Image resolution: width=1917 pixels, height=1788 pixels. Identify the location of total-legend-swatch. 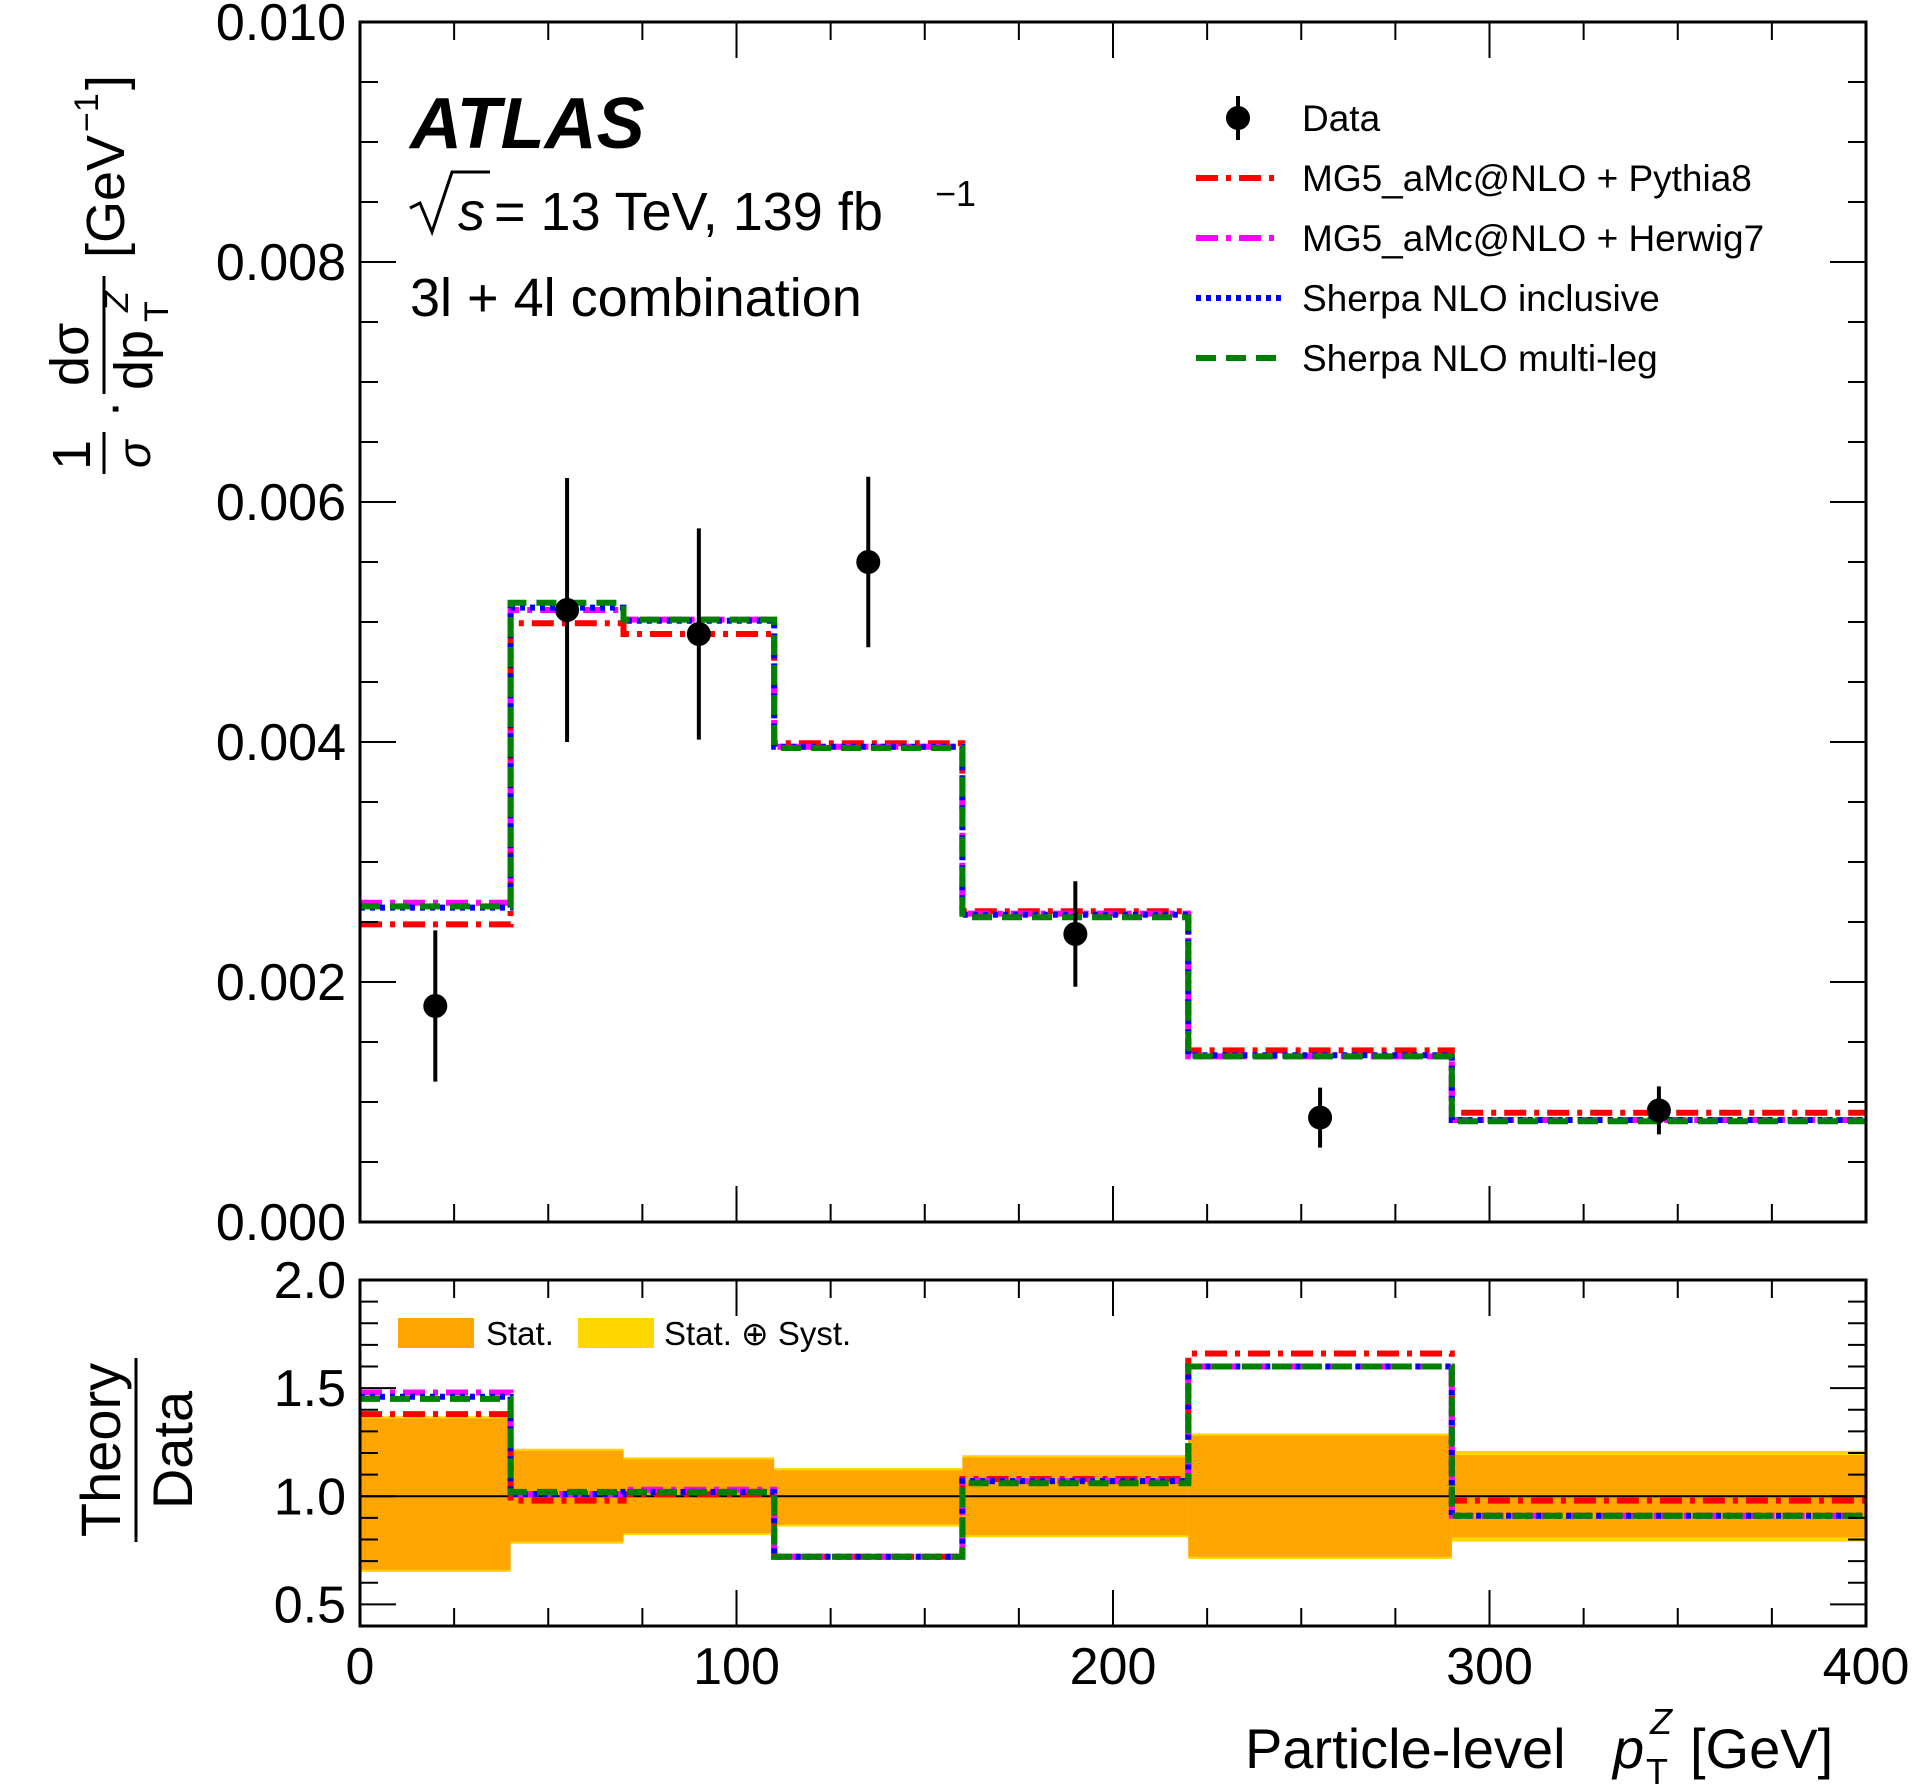
(616, 1333).